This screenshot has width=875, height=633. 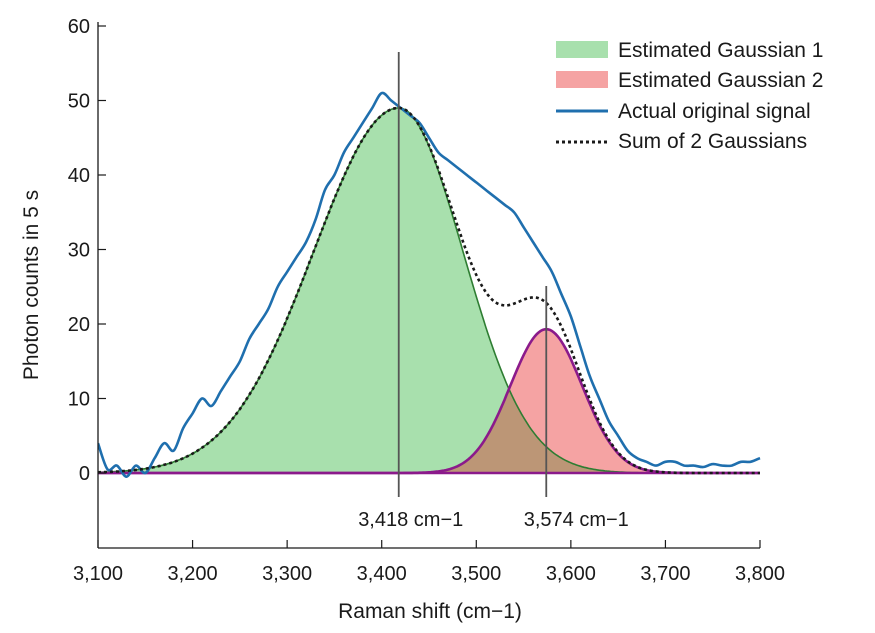 I want to click on x-tick-label: 3,700, so click(x=665, y=574).